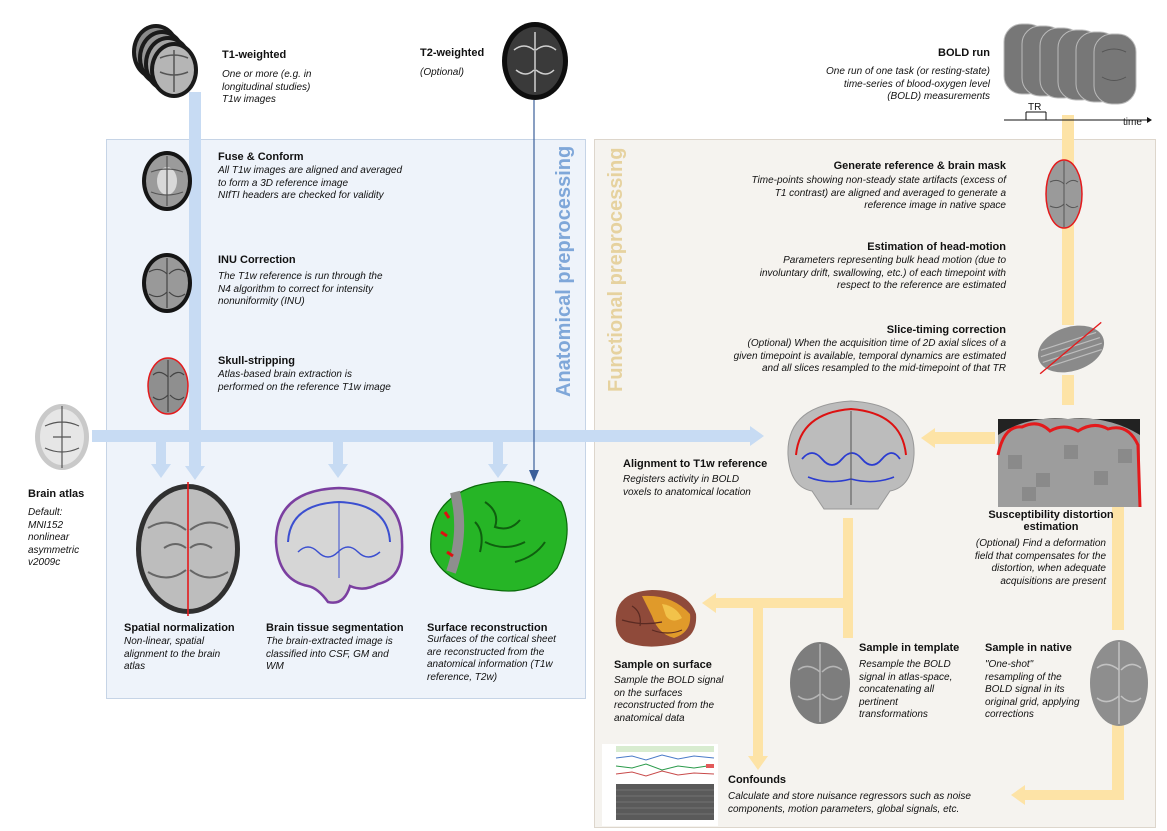 Image resolution: width=1167 pixels, height=831 pixels. I want to click on t2-title: T2-weighted, so click(452, 53).